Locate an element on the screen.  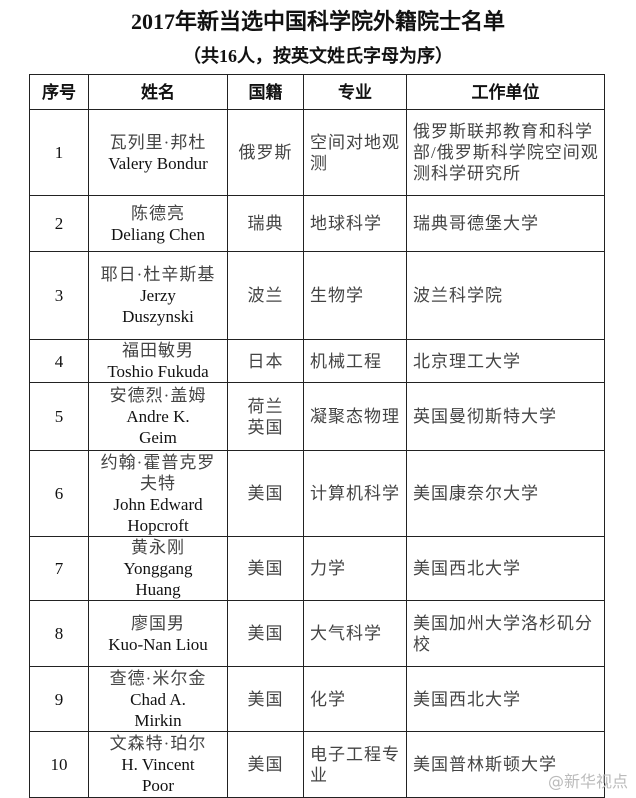
name-english: H. Vincent Poor is located at coordinates (158, 775).